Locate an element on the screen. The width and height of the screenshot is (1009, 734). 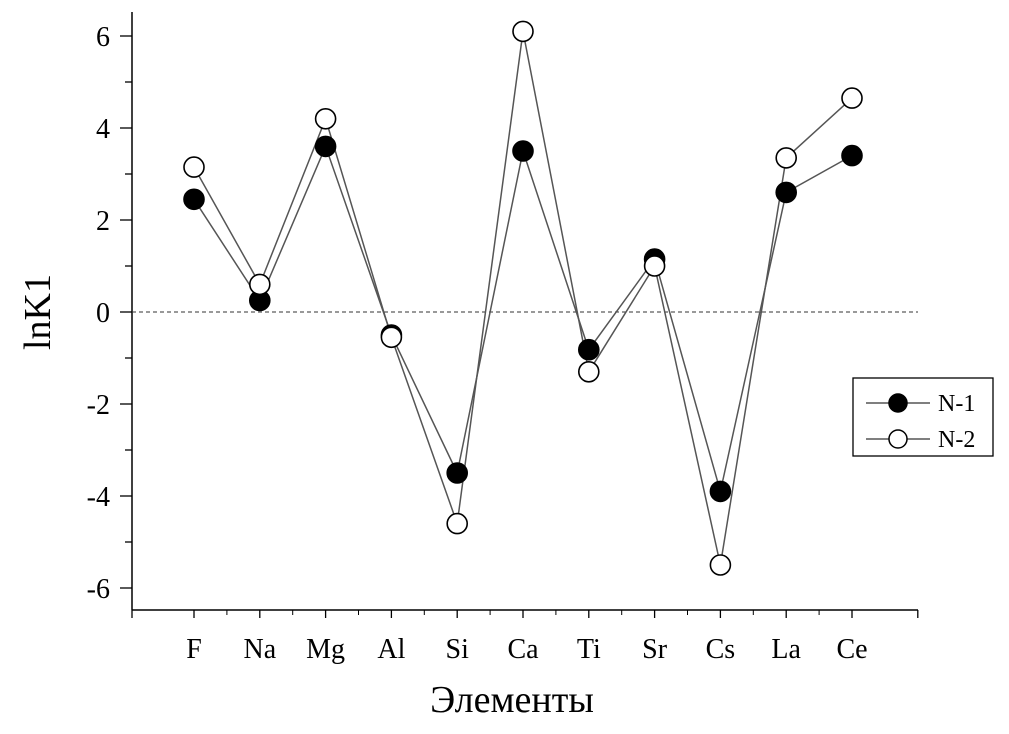
x-tick-label: Mg is located at coordinates (325, 649).